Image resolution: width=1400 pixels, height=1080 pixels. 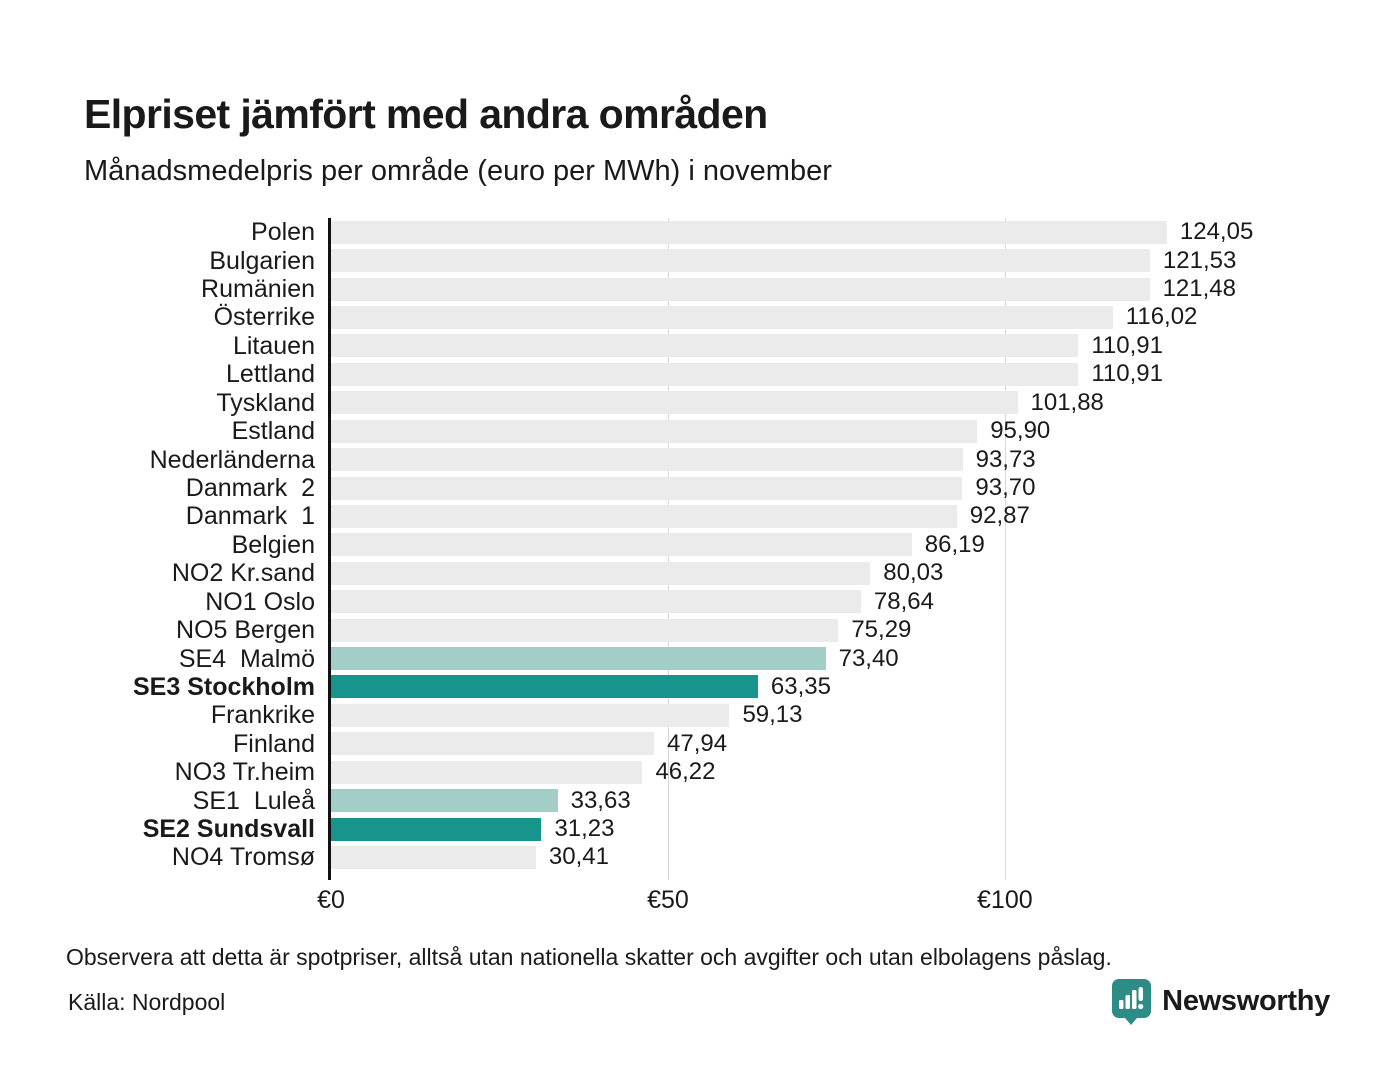 I want to click on bar-plot-area: 80,03, so click(x=637, y=573).